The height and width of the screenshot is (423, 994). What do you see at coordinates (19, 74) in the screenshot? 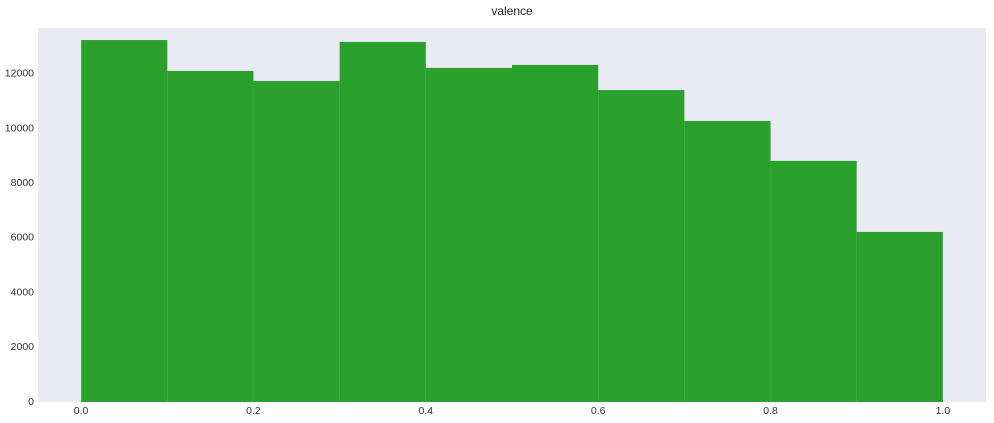
I see `y-tick-label: 12000` at bounding box center [19, 74].